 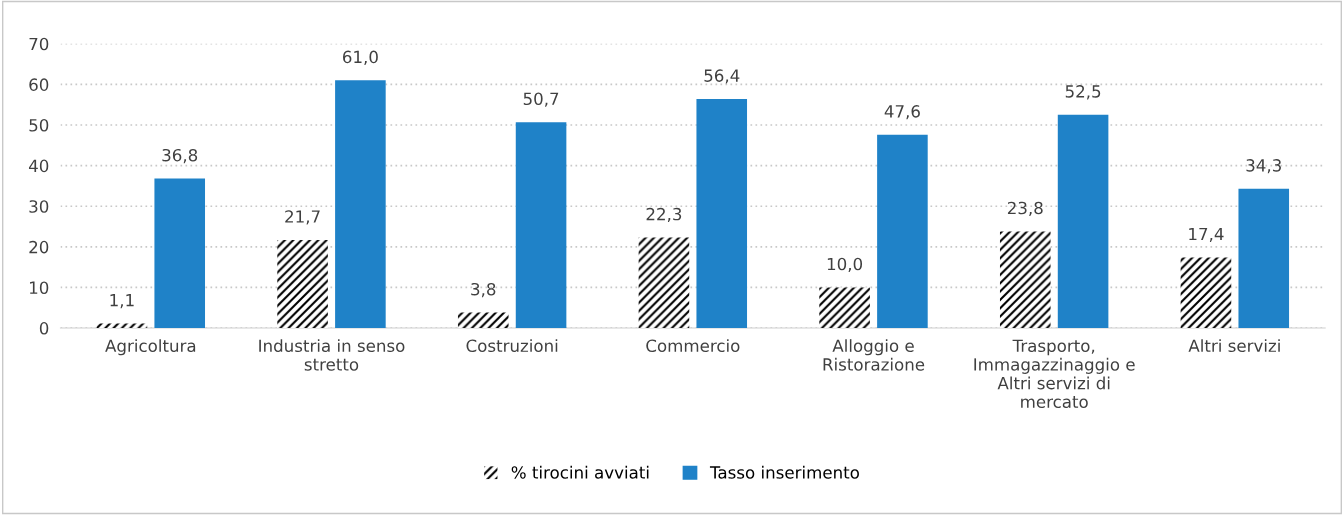 I want to click on data-label: 56,4, so click(x=722, y=76).